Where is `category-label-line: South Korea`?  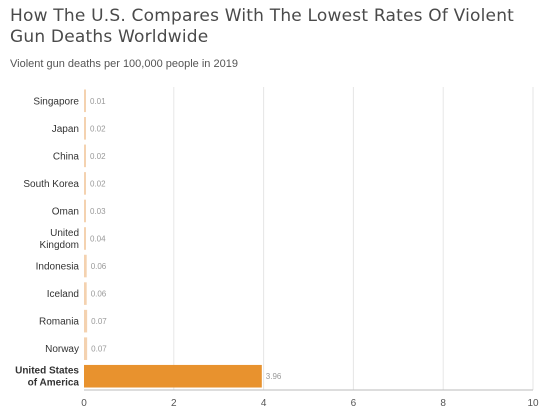
category-label-line: South Korea is located at coordinates (51, 184).